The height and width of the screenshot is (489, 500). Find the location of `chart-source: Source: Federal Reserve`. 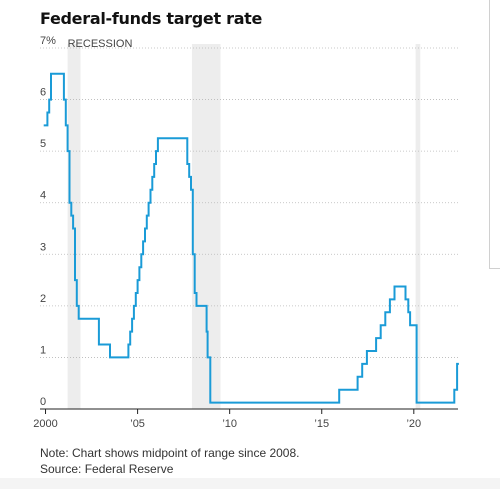

chart-source: Source: Federal Reserve is located at coordinates (107, 469).